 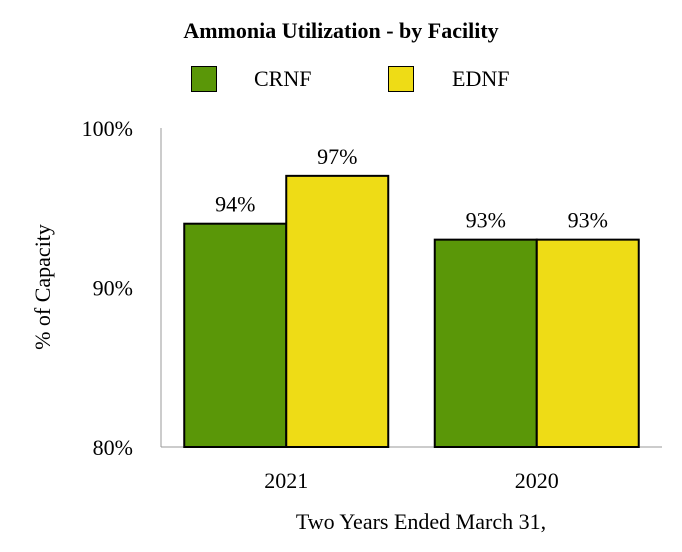 What do you see at coordinates (401, 79) in the screenshot?
I see `legend-swatch-ednf` at bounding box center [401, 79].